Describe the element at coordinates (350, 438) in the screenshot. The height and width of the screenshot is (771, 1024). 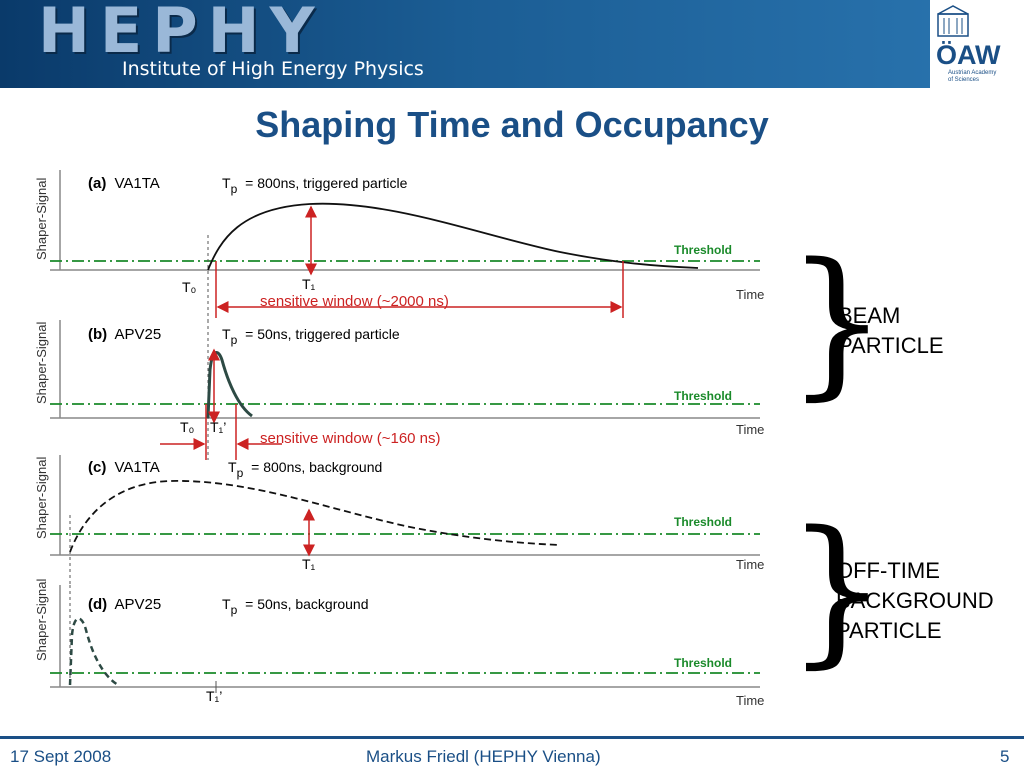
I see `sensitive-window-label: sensitive window (~160 ns)` at that location.